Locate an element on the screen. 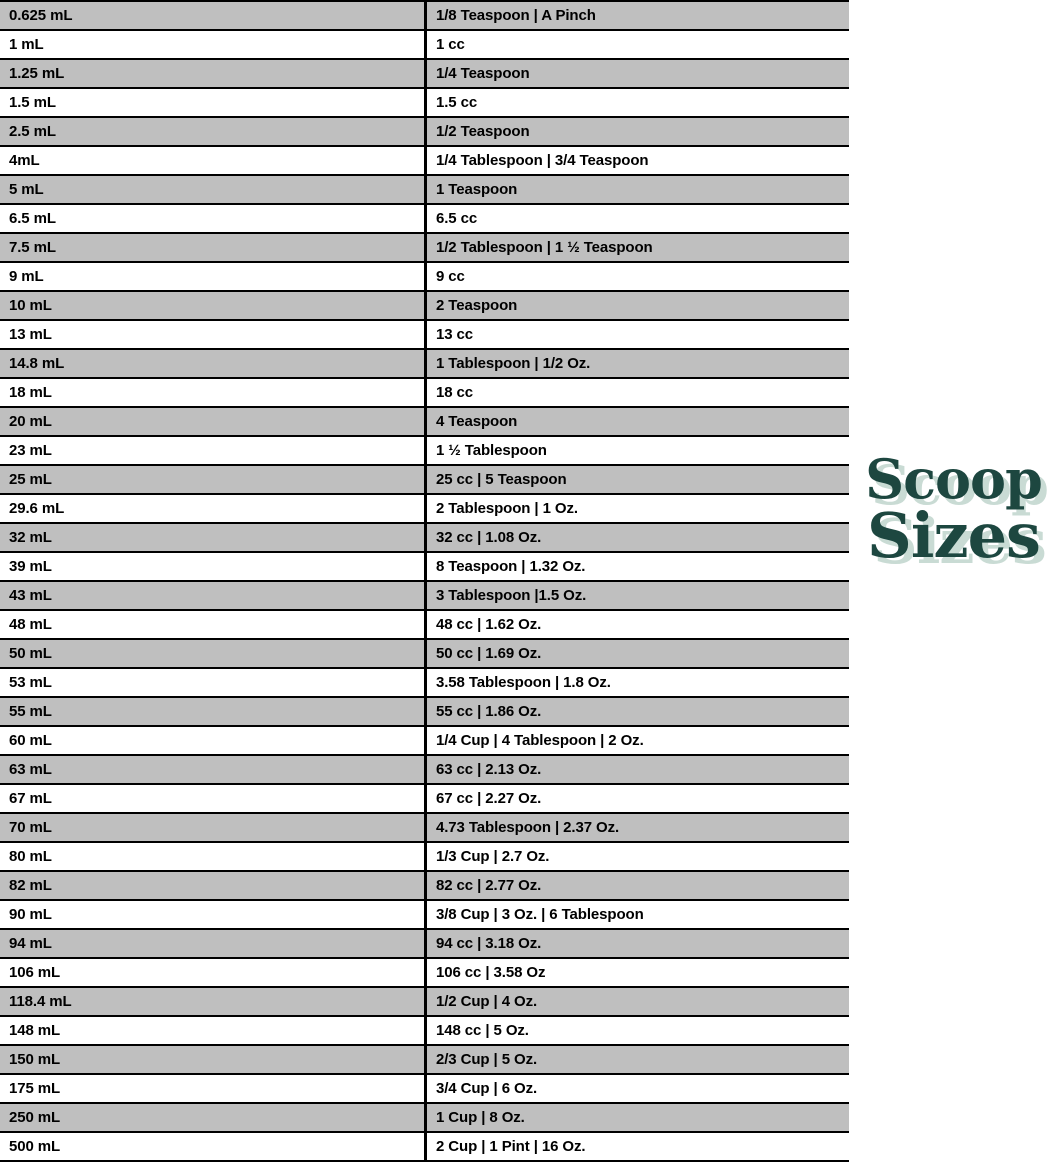  table-row: 0.625 mL 1/8 Teaspoon | A Pinch is located at coordinates (424, 15).